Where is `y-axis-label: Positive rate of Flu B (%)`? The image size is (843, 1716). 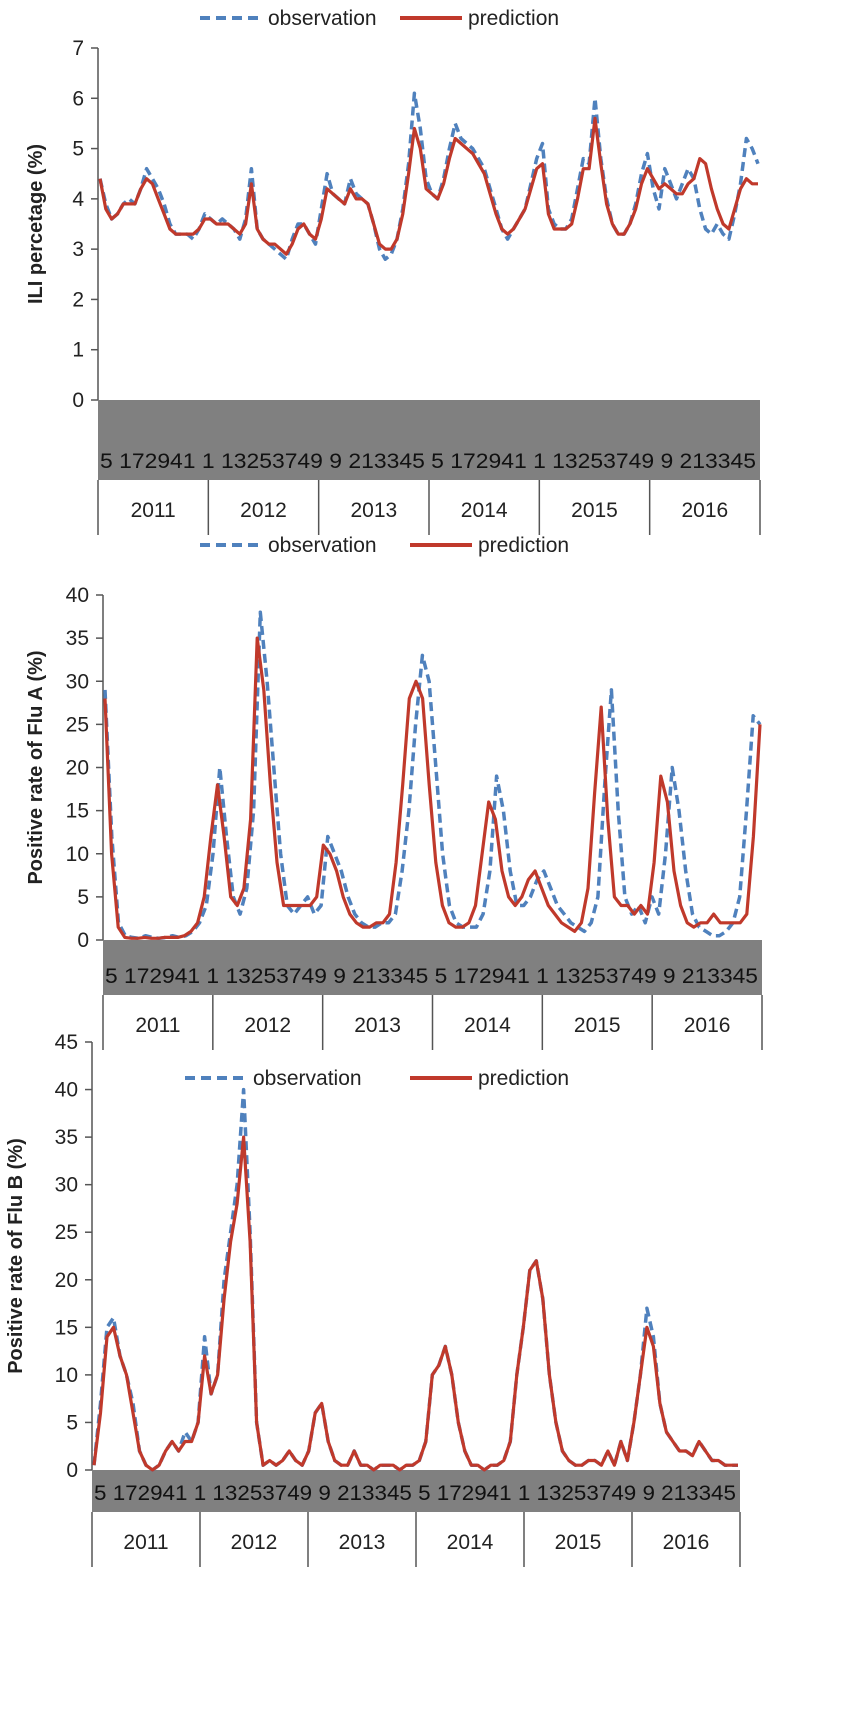 y-axis-label: Positive rate of Flu B (%) is located at coordinates (16, 1256).